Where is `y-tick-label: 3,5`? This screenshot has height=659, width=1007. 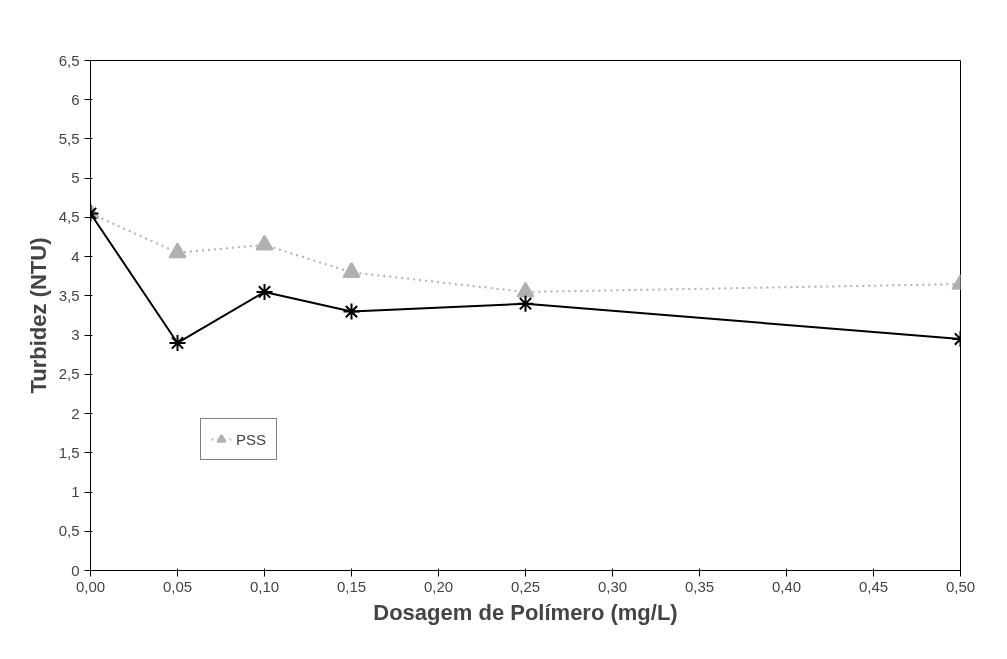 y-tick-label: 3,5 is located at coordinates (69, 295).